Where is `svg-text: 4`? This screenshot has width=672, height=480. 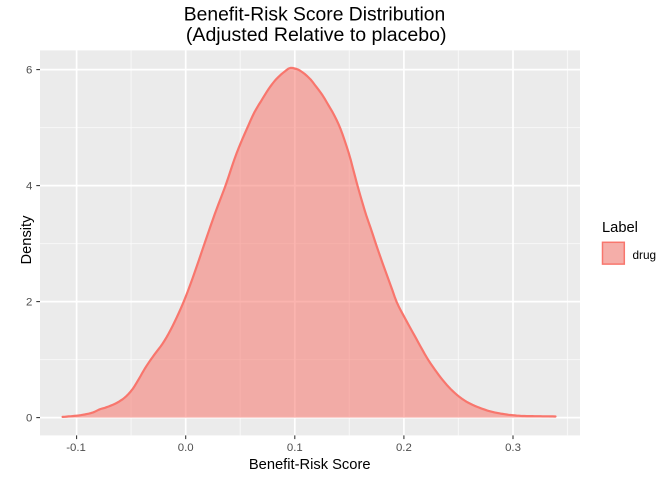
svg-text: 4 is located at coordinates (29, 187).